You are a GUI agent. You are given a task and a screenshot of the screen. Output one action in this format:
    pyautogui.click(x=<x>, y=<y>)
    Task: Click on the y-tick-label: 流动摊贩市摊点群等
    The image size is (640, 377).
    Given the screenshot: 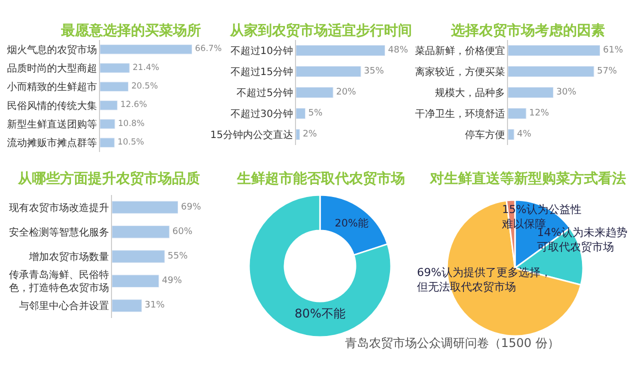 What is the action you would take?
    pyautogui.click(x=52, y=143)
    